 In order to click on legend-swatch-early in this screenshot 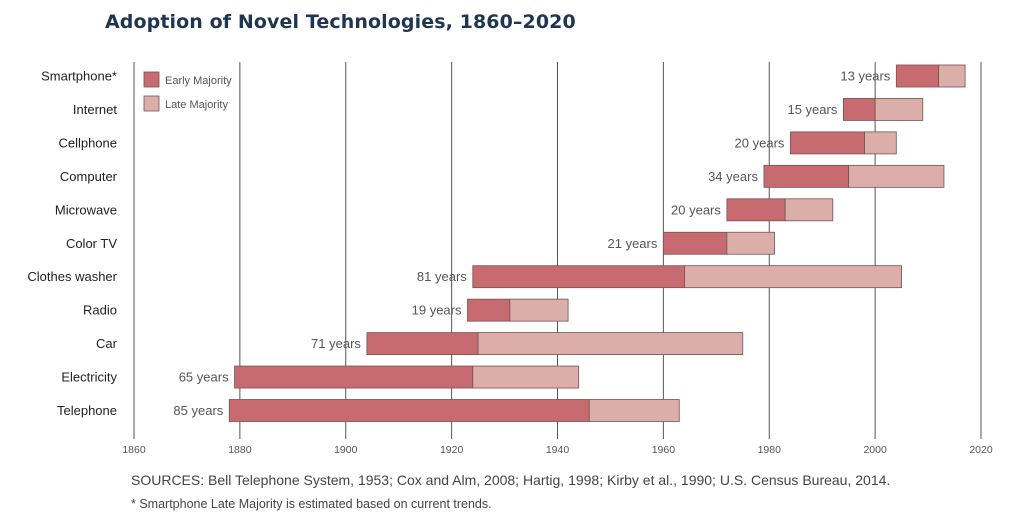, I will do `click(151, 79)`.